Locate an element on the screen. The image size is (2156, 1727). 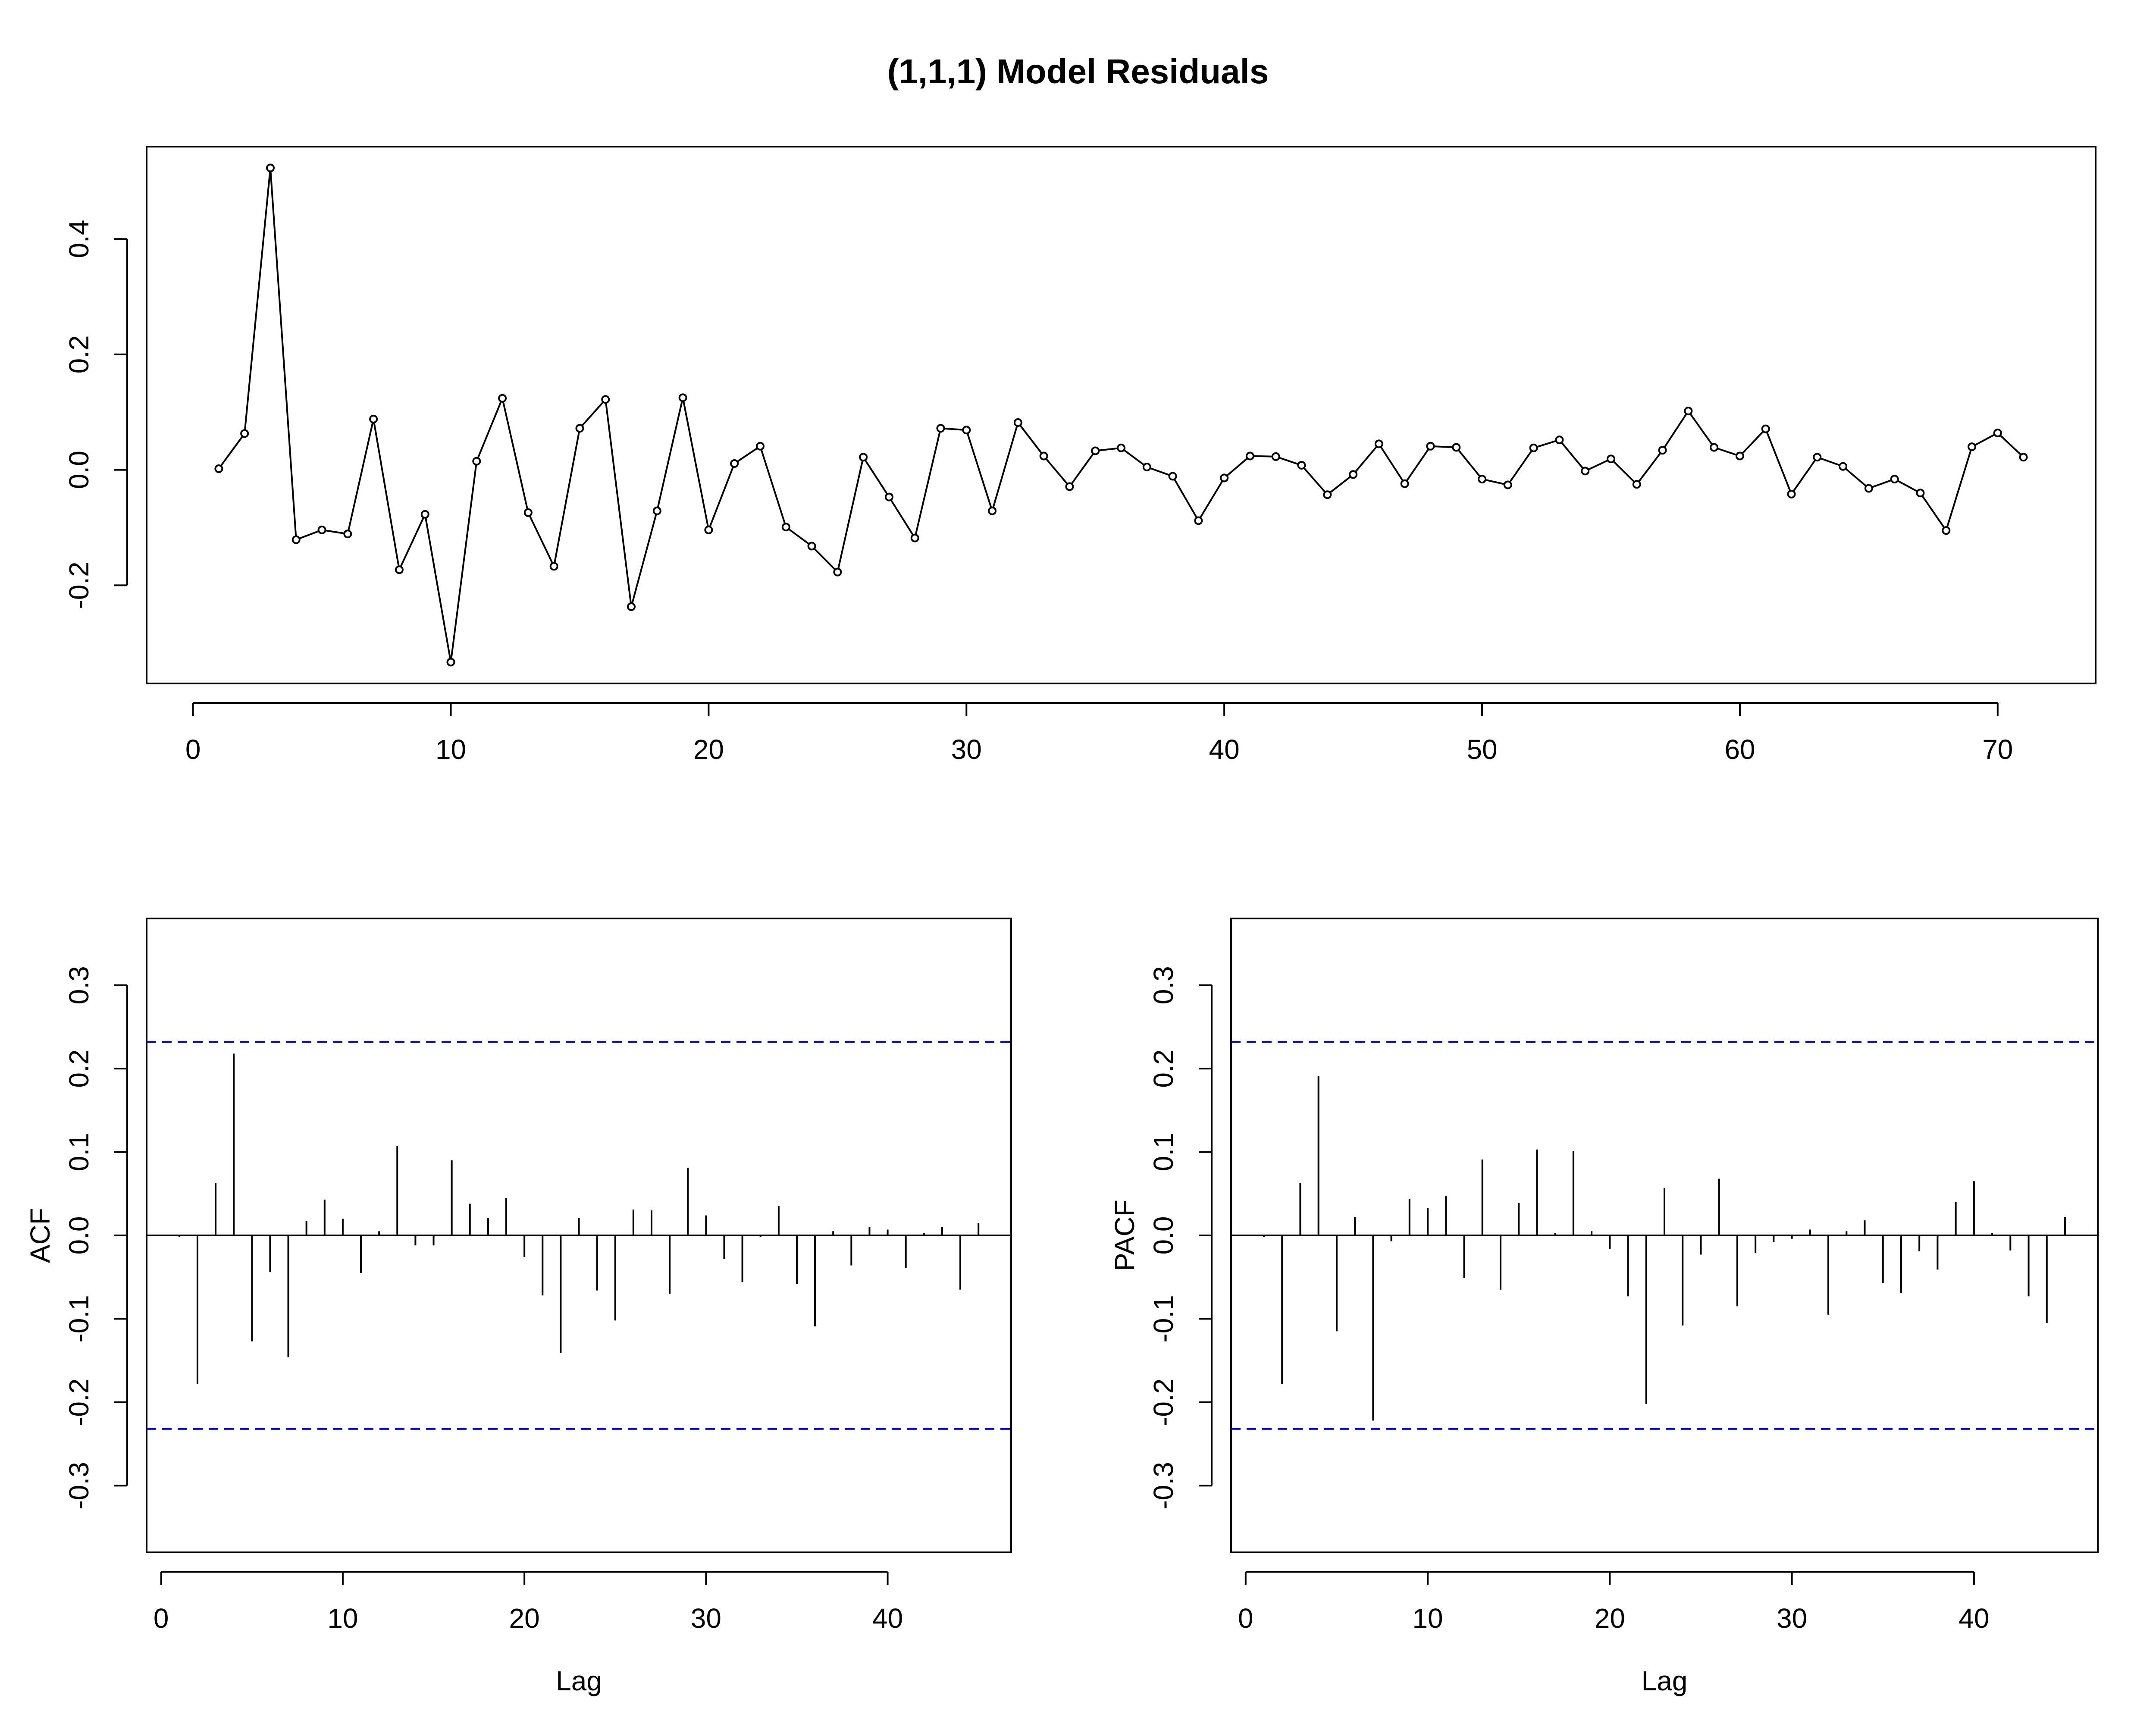
acf-y-axis-title: ACF is located at coordinates (40, 1235).